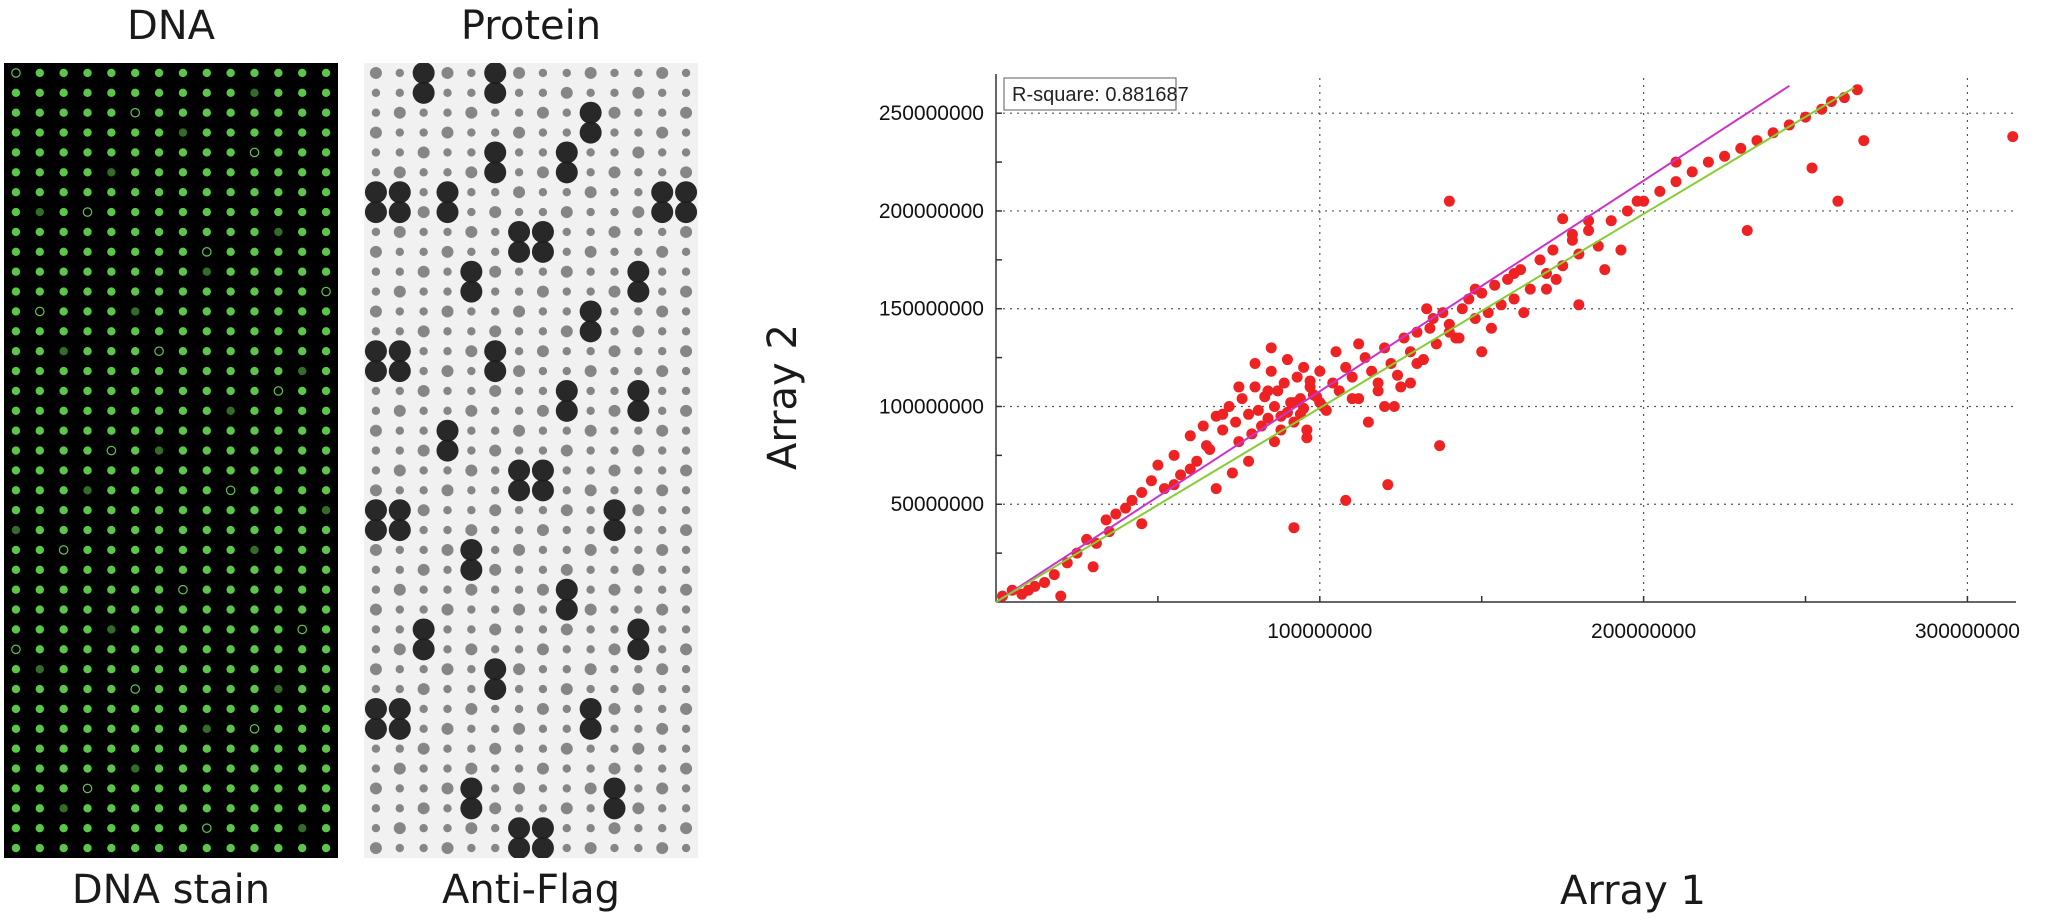 Image resolution: width=2056 pixels, height=920 pixels. I want to click on x-axis-title: Array 1, so click(1633, 891).